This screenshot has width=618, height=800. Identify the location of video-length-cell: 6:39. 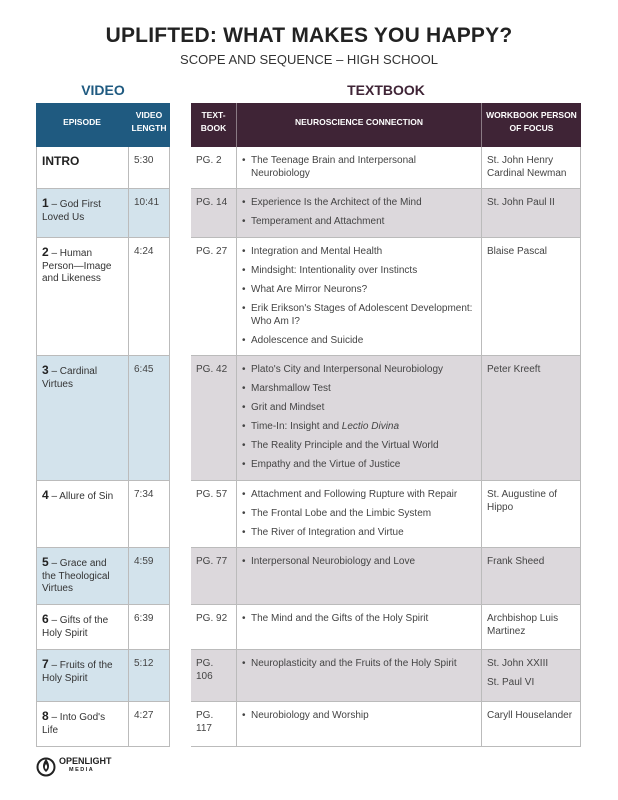
(149, 627).